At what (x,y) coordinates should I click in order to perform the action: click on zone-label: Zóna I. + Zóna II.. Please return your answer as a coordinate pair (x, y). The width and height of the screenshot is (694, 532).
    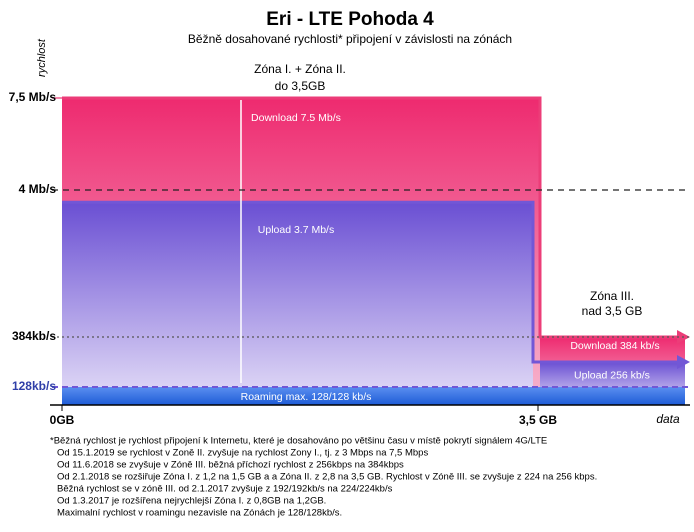
    Looking at the image, I should click on (300, 69).